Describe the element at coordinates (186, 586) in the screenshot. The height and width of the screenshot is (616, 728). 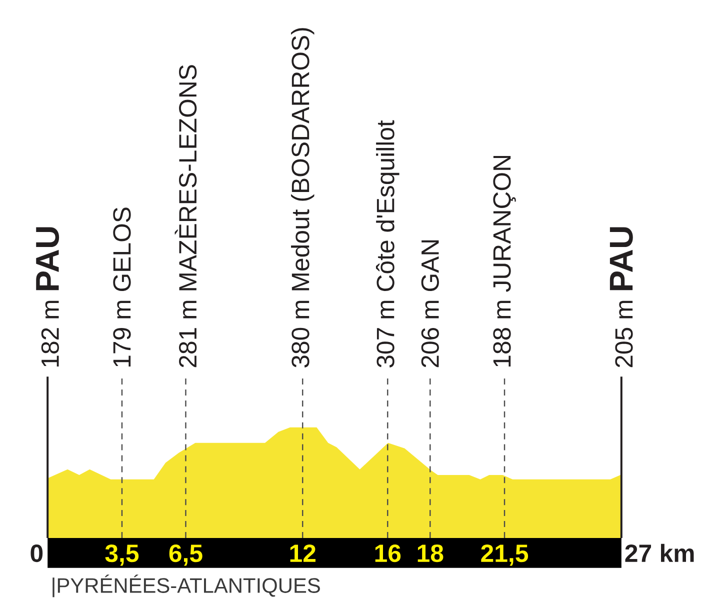
I see `text: |PYRÉNÉES-ATLANTIQUES` at that location.